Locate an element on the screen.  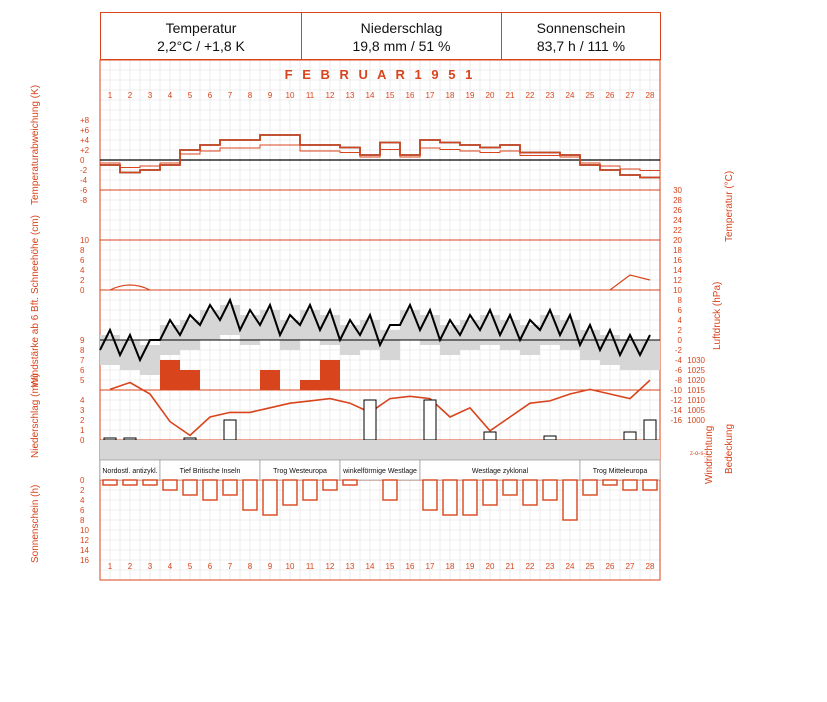
precip-label: Niederschlag (mm) is located at coordinates (35, 415).